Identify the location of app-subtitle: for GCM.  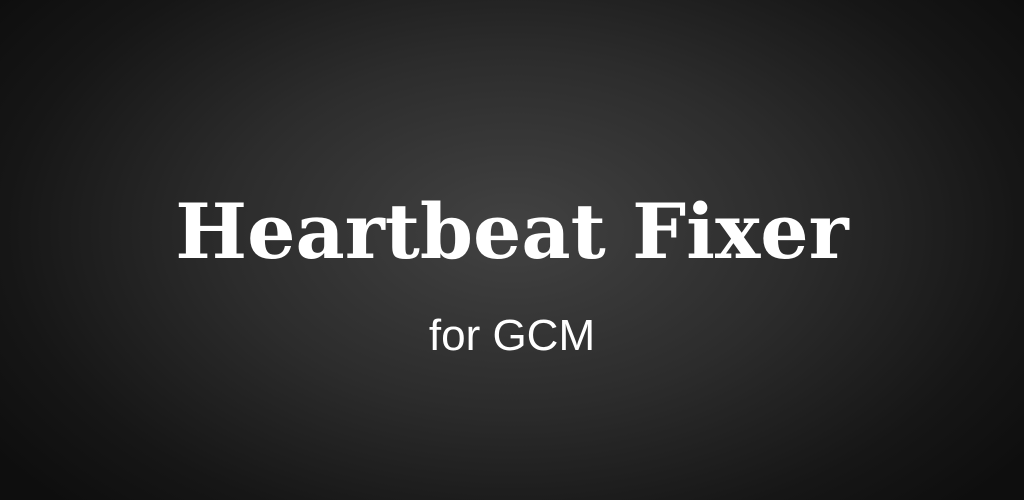
(512, 335).